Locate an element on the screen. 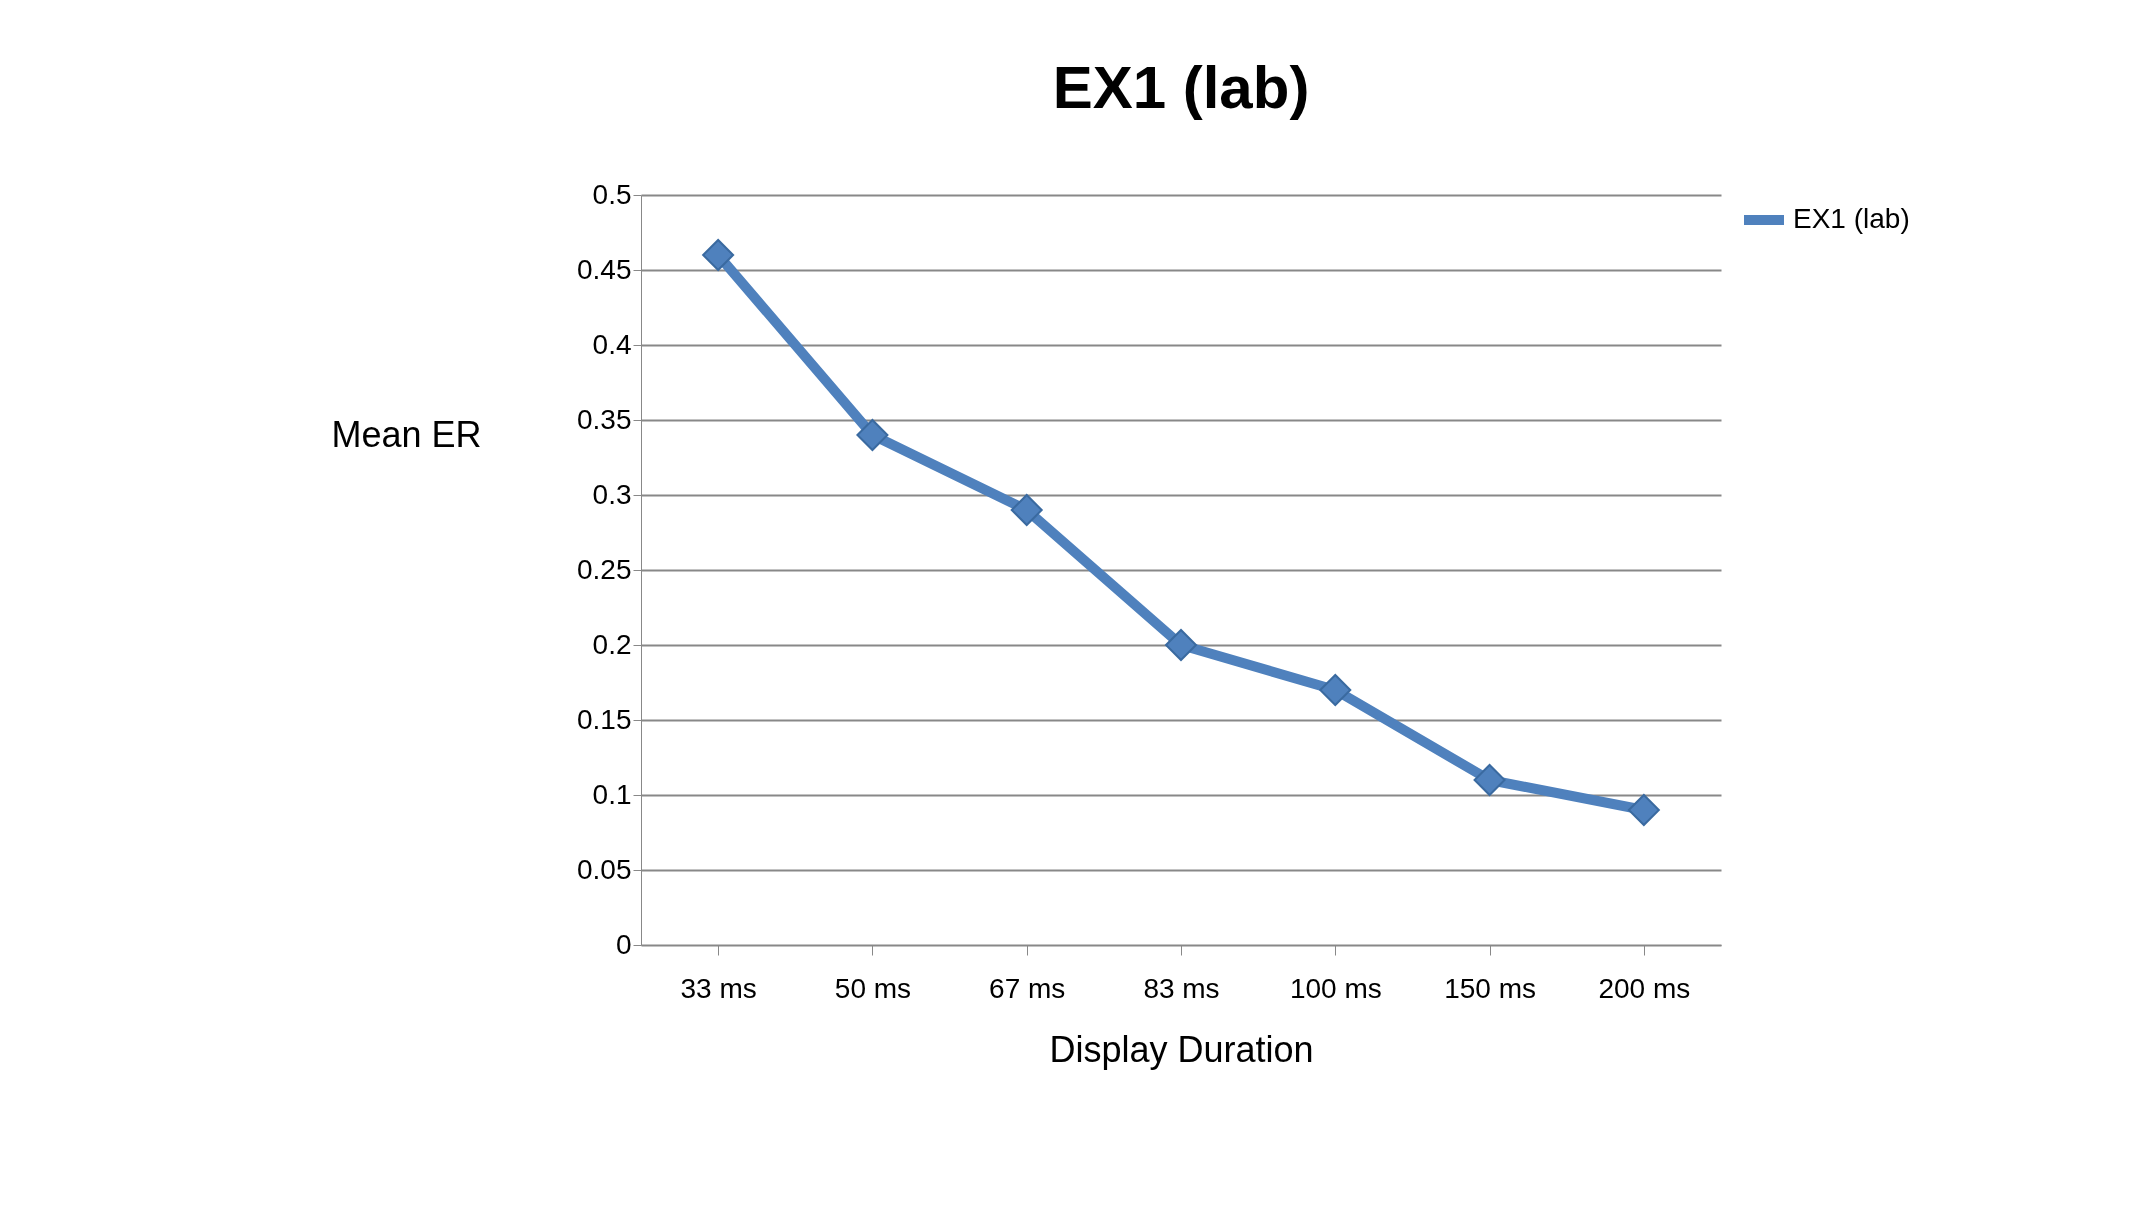 The image size is (2149, 1232). x-tick-label: 150 ms is located at coordinates (1490, 988).